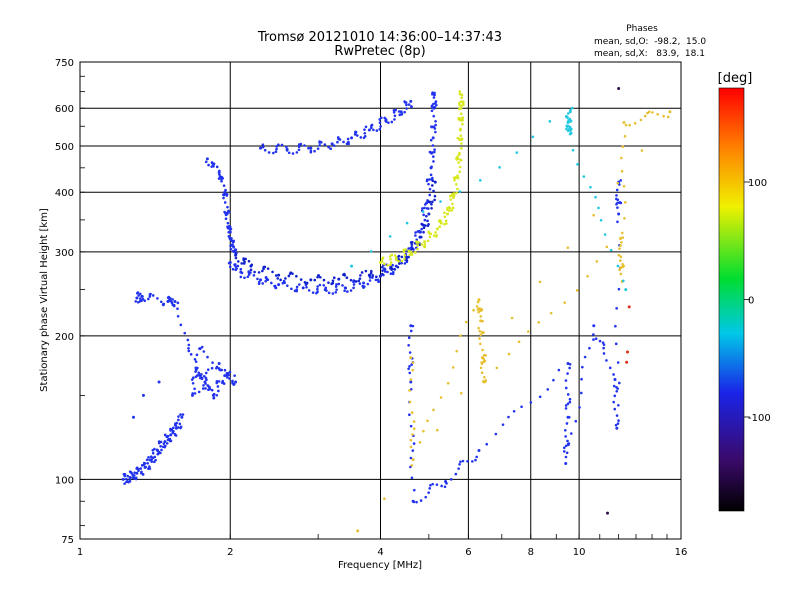 Image resolution: width=800 pixels, height=600 pixels. I want to click on colorbar, so click(731, 299).